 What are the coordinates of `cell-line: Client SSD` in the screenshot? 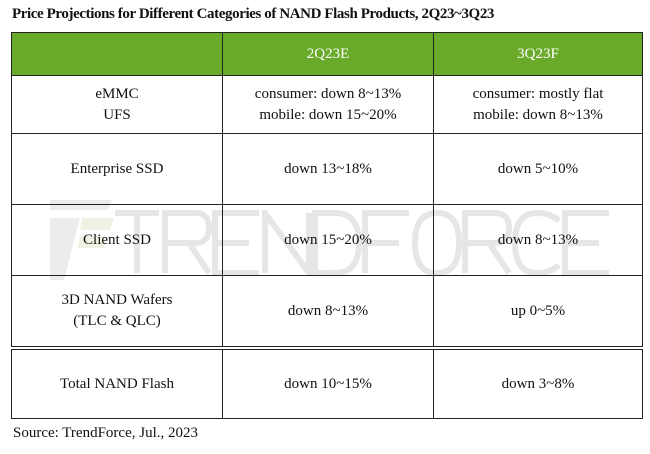 It's located at (117, 239).